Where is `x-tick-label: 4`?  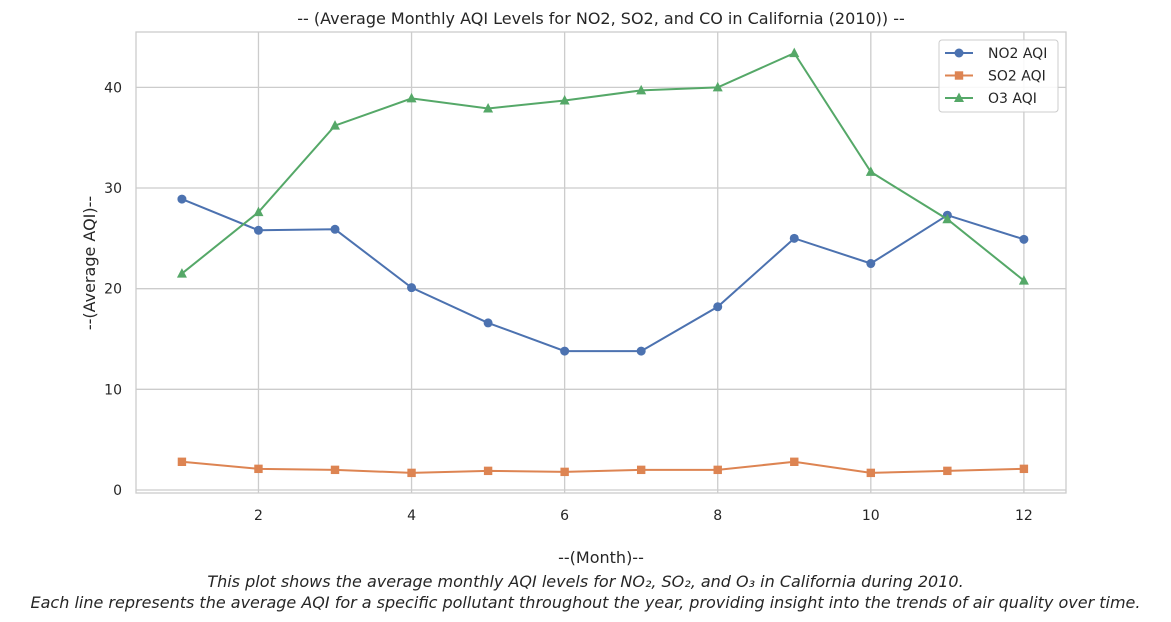
x-tick-label: 4 is located at coordinates (411, 516).